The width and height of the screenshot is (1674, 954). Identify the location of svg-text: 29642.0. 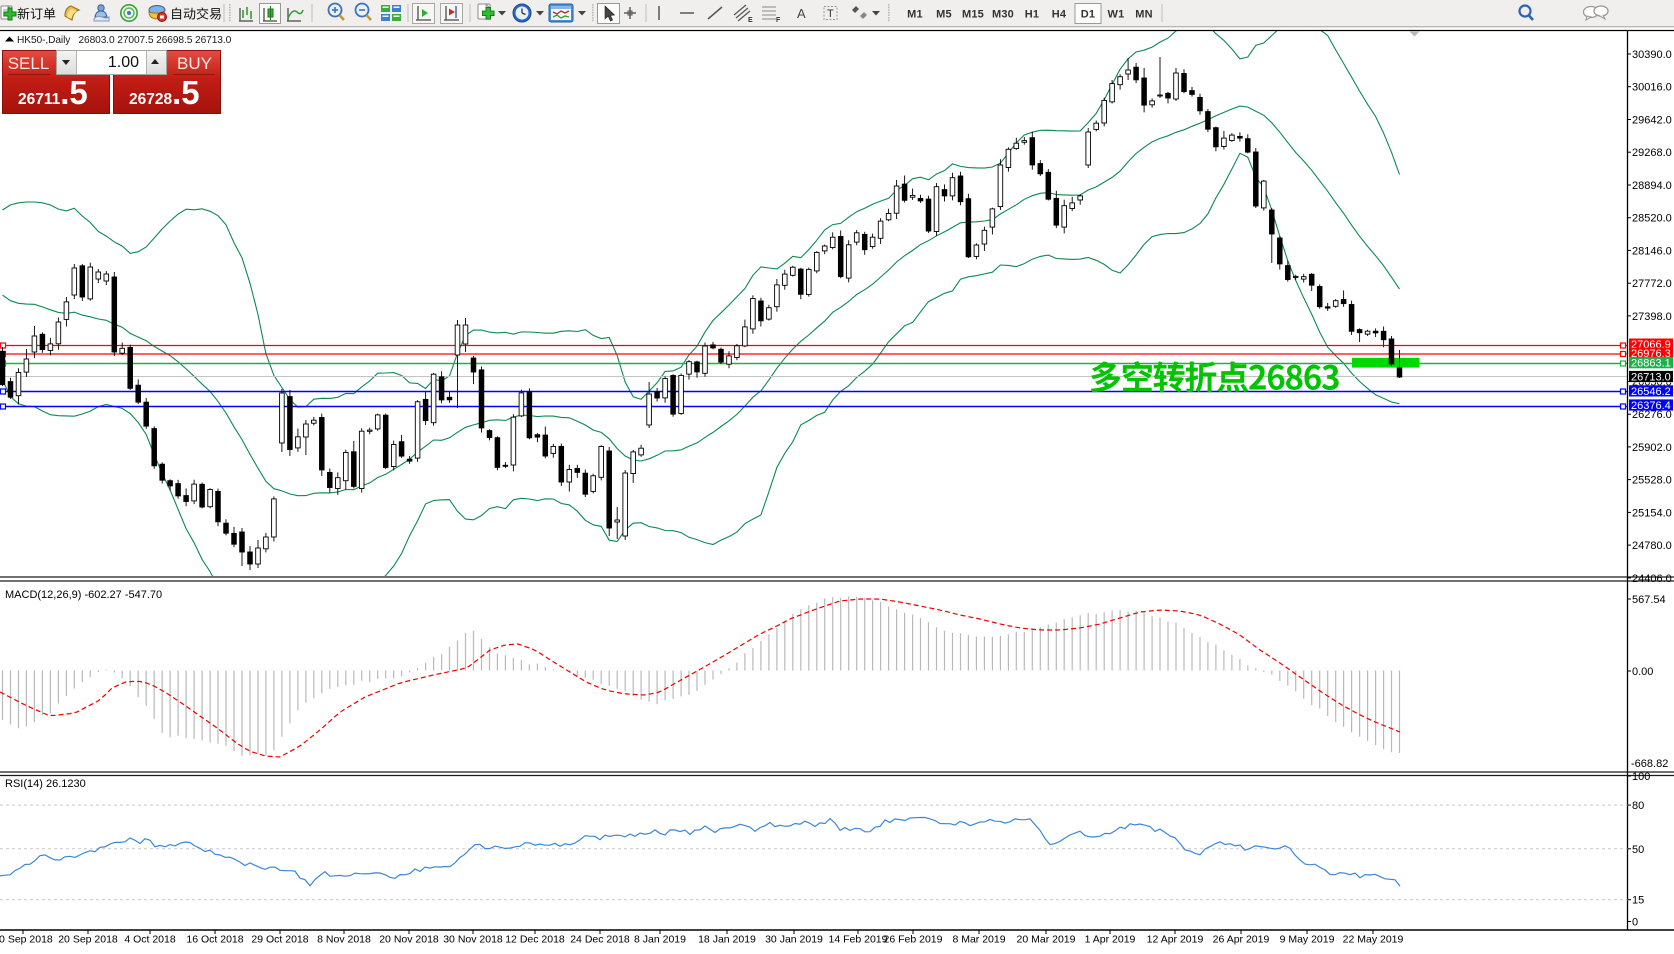
(1652, 121).